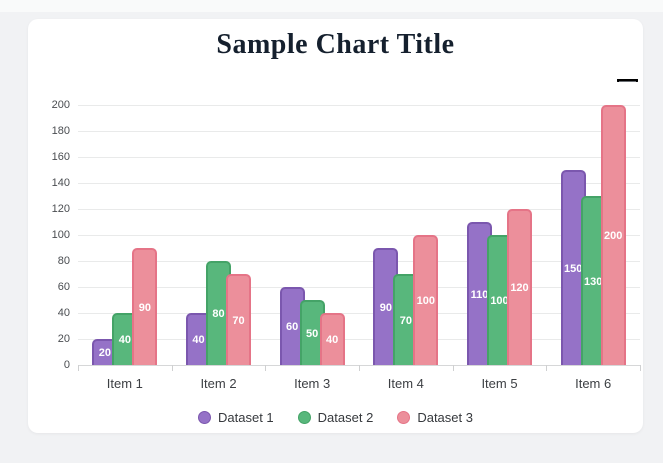  I want to click on legend-item-dataset-2: Dataset 2, so click(335, 417).